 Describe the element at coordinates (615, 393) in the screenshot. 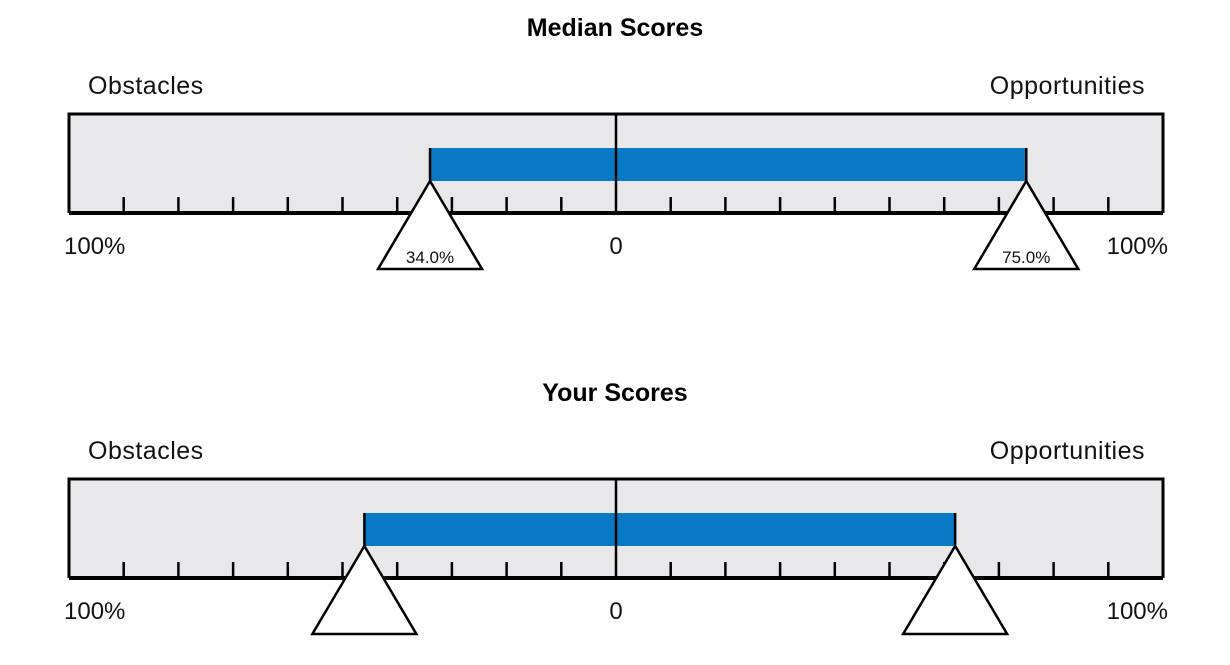

I see `chart-title: Your Scores` at that location.